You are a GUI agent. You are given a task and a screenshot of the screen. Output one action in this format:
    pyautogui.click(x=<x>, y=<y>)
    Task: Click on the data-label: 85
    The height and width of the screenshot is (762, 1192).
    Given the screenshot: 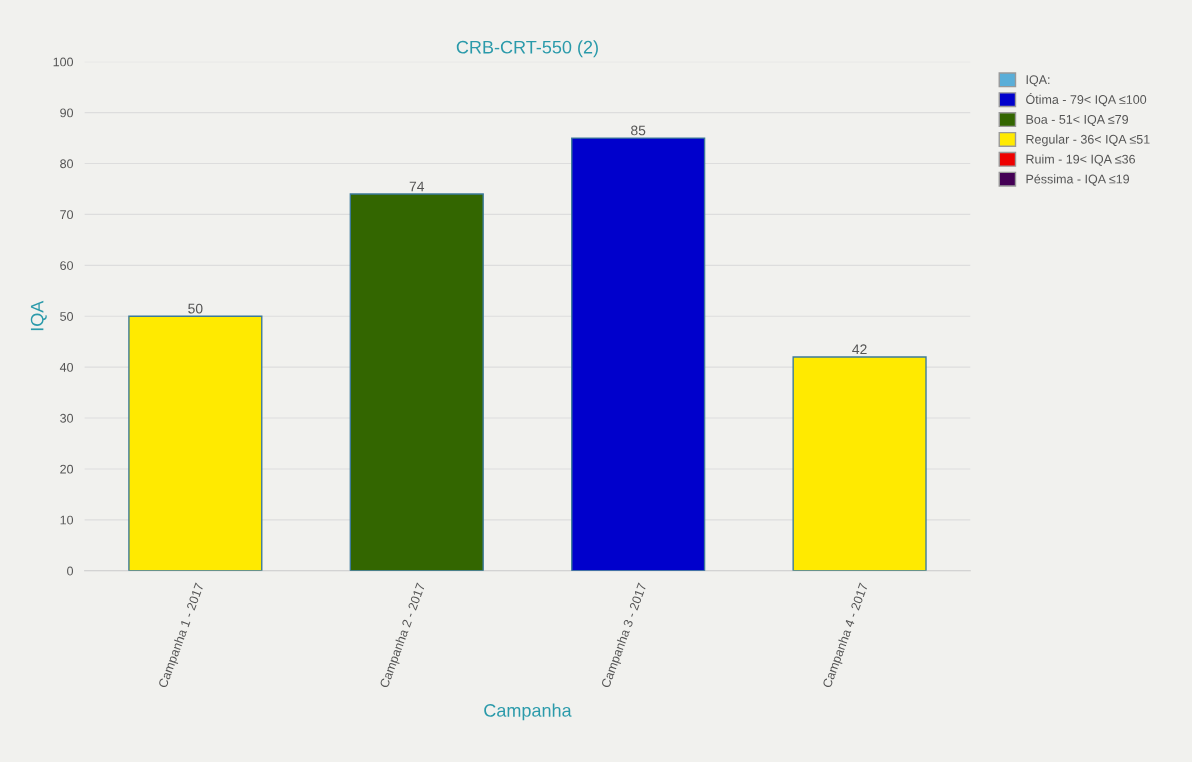 What is the action you would take?
    pyautogui.click(x=638, y=130)
    